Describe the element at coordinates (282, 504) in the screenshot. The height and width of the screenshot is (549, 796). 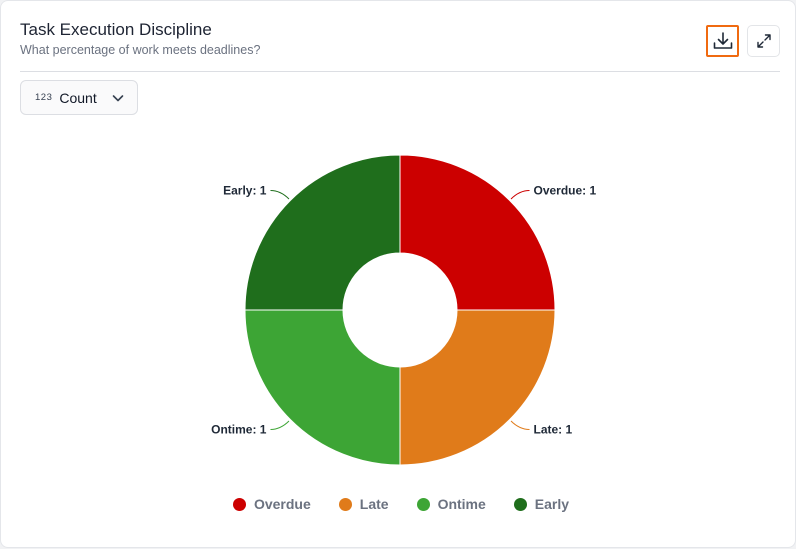
I see `legend-label: Overdue` at that location.